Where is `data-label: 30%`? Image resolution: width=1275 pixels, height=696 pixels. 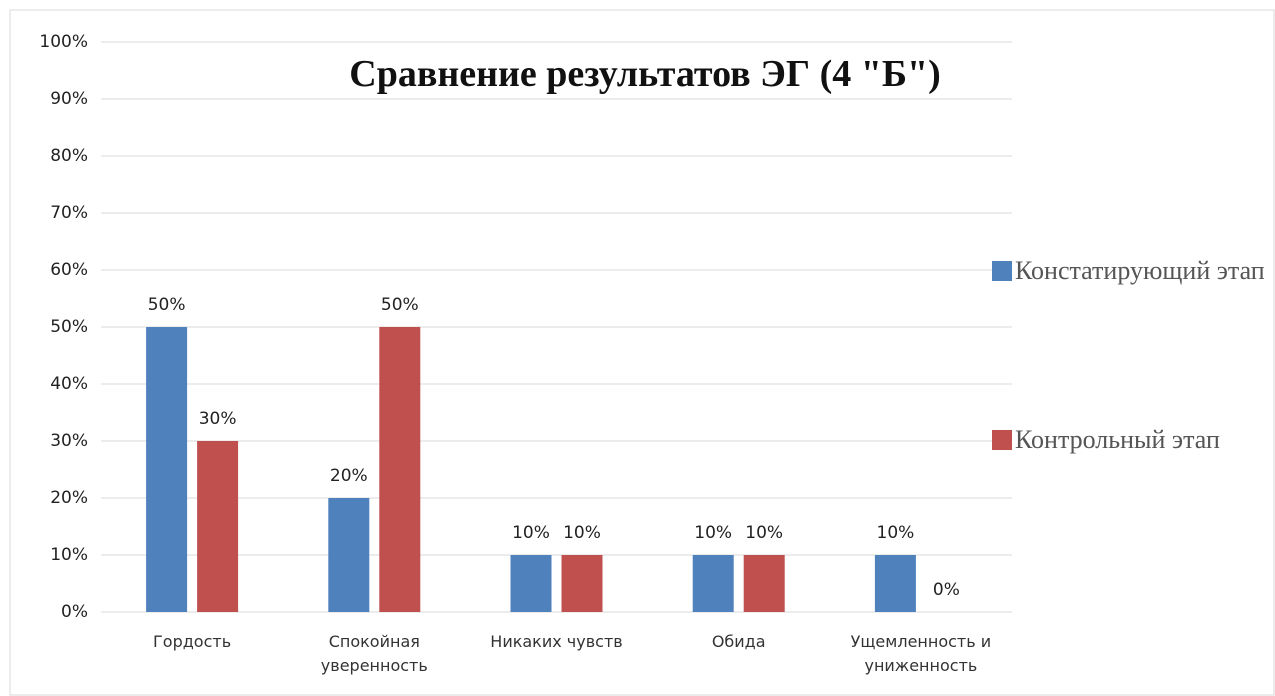 data-label: 30% is located at coordinates (218, 419).